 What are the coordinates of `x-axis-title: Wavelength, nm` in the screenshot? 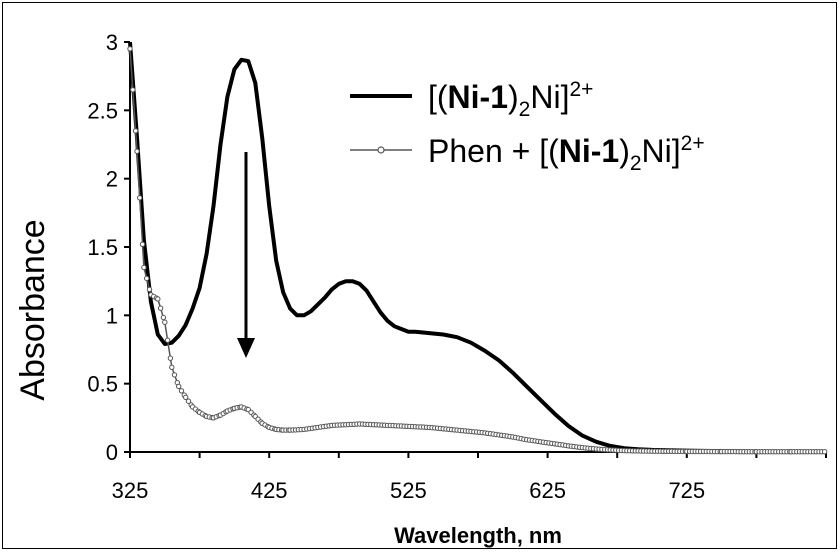 It's located at (478, 535).